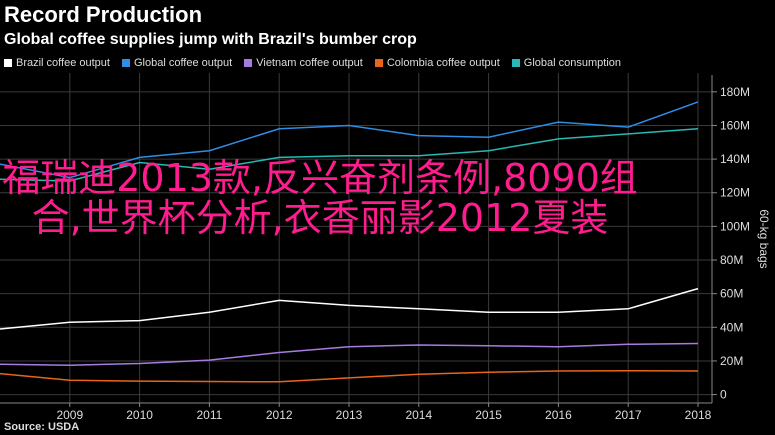 Image resolution: width=775 pixels, height=435 pixels. What do you see at coordinates (735, 193) in the screenshot?
I see `y-tick-label: 120M` at bounding box center [735, 193].